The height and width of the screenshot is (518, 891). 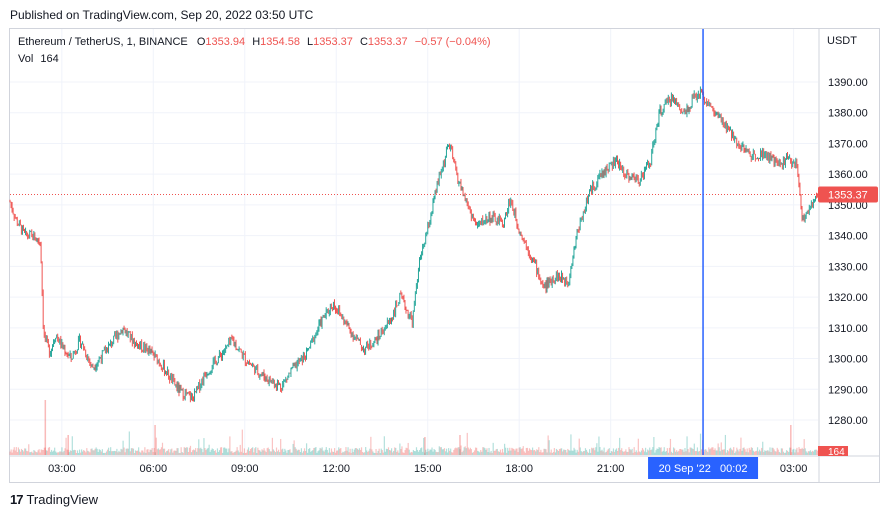 I want to click on price-tick-label: 1390.00, so click(x=848, y=83).